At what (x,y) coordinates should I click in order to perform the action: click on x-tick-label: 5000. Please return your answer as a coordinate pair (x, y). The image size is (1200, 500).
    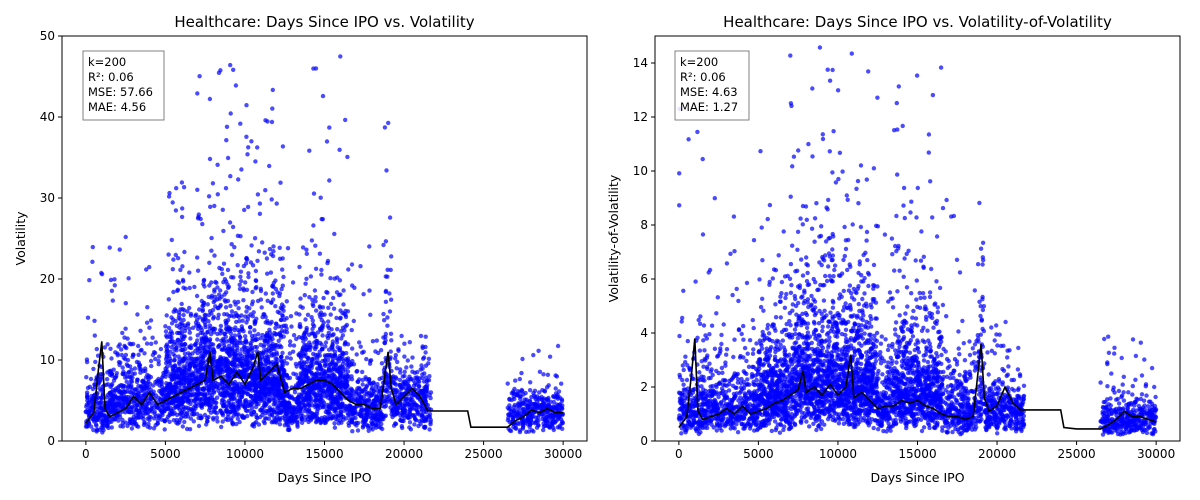
    Looking at the image, I should click on (165, 454).